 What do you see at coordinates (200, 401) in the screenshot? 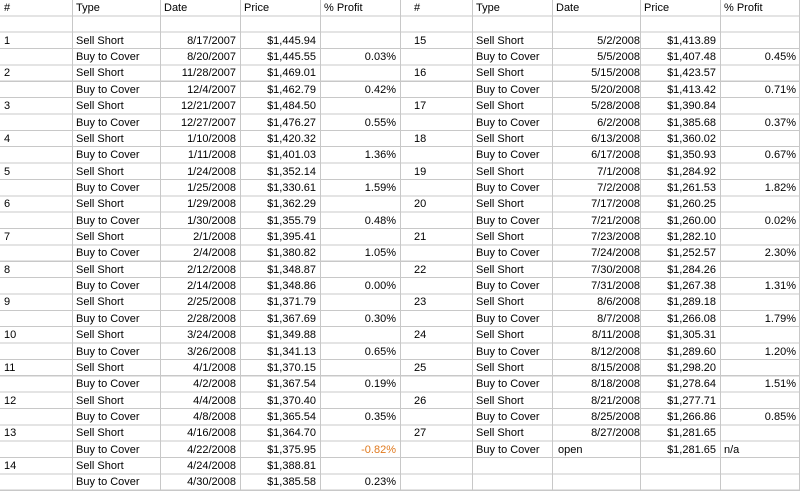
I see `table-row: 12 Sell Short 4/4/2008 $1,370.40` at bounding box center [200, 401].